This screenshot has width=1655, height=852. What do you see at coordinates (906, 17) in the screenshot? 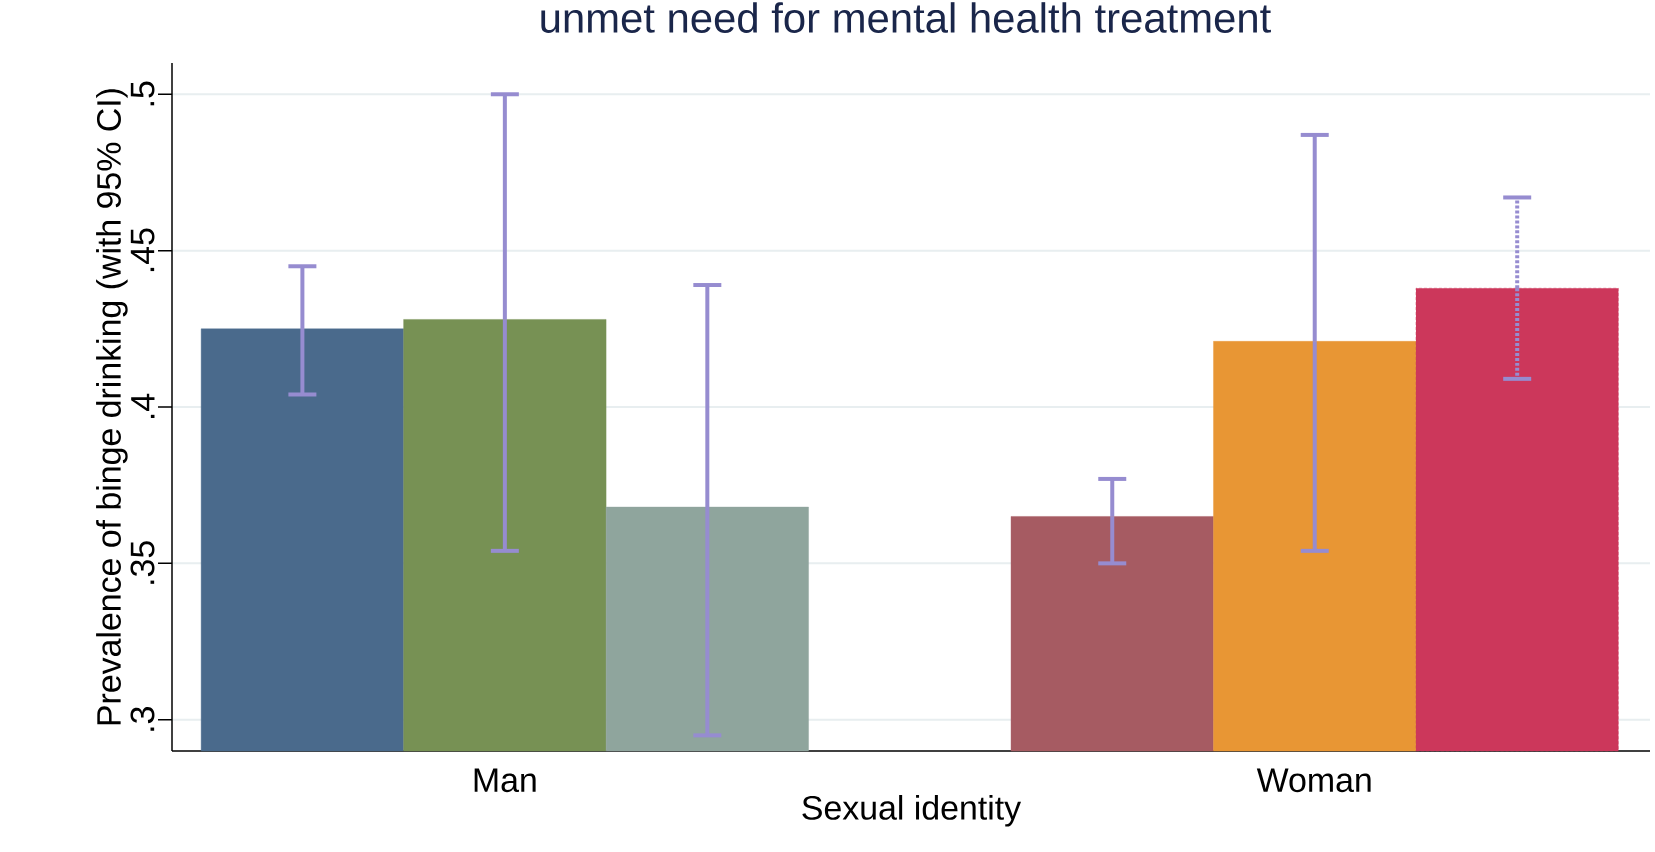
I see `chart-title: unmet need for mental health treatment` at bounding box center [906, 17].